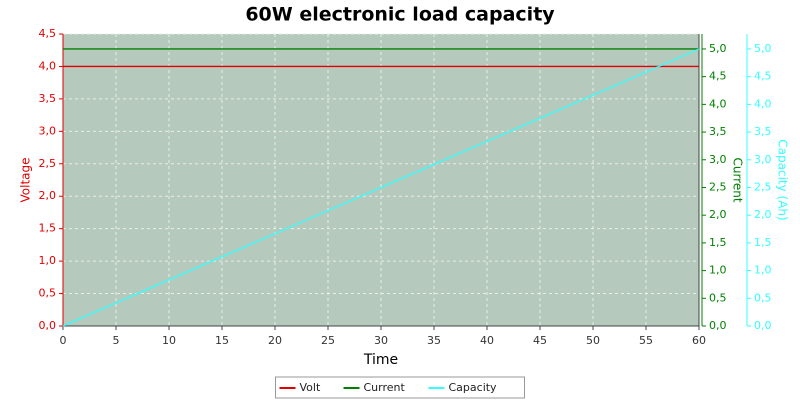  I want to click on y-tick-label: 3,5, so click(48, 98).